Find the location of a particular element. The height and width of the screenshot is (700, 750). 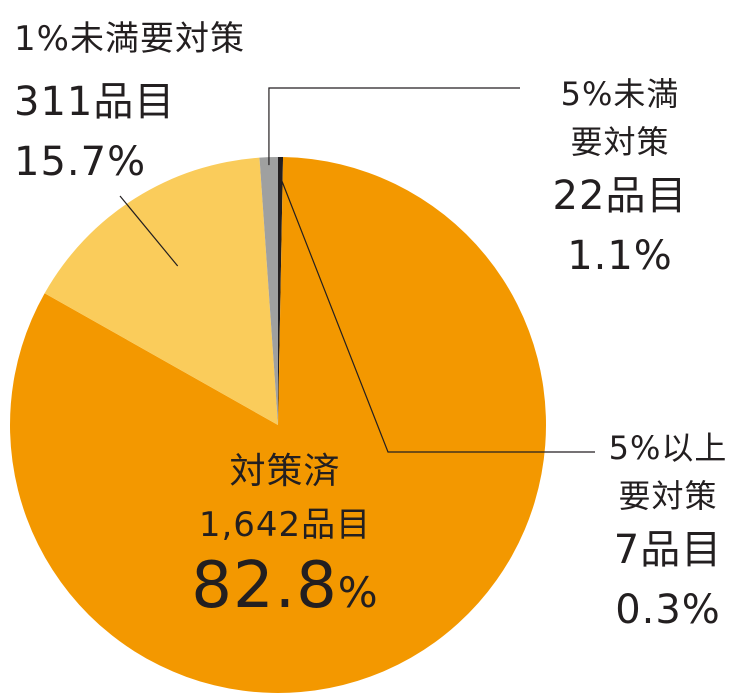

slice-count: 311品目 is located at coordinates (95, 102).